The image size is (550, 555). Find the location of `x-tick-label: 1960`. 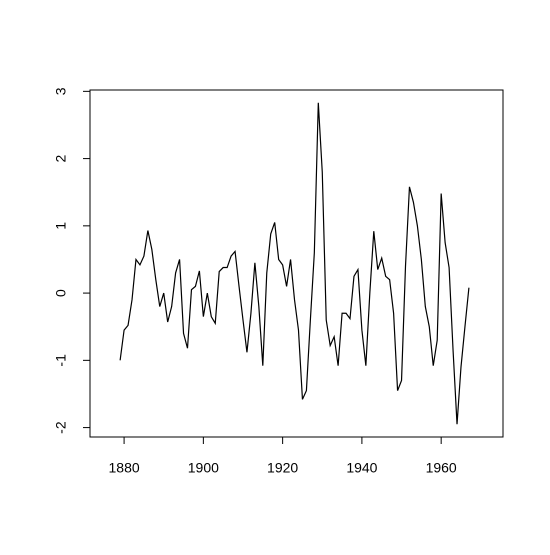

x-tick-label: 1960 is located at coordinates (441, 468).